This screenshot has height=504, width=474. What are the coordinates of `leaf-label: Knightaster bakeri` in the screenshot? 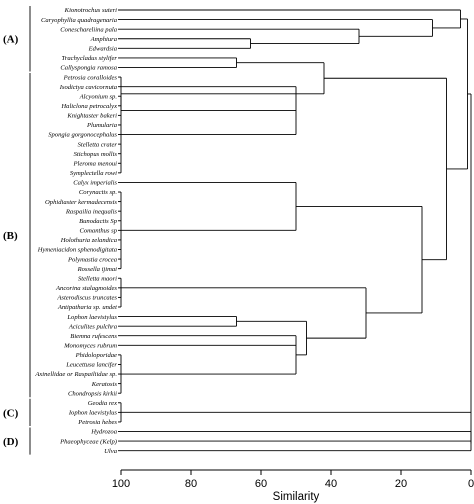 It's located at (91, 116).